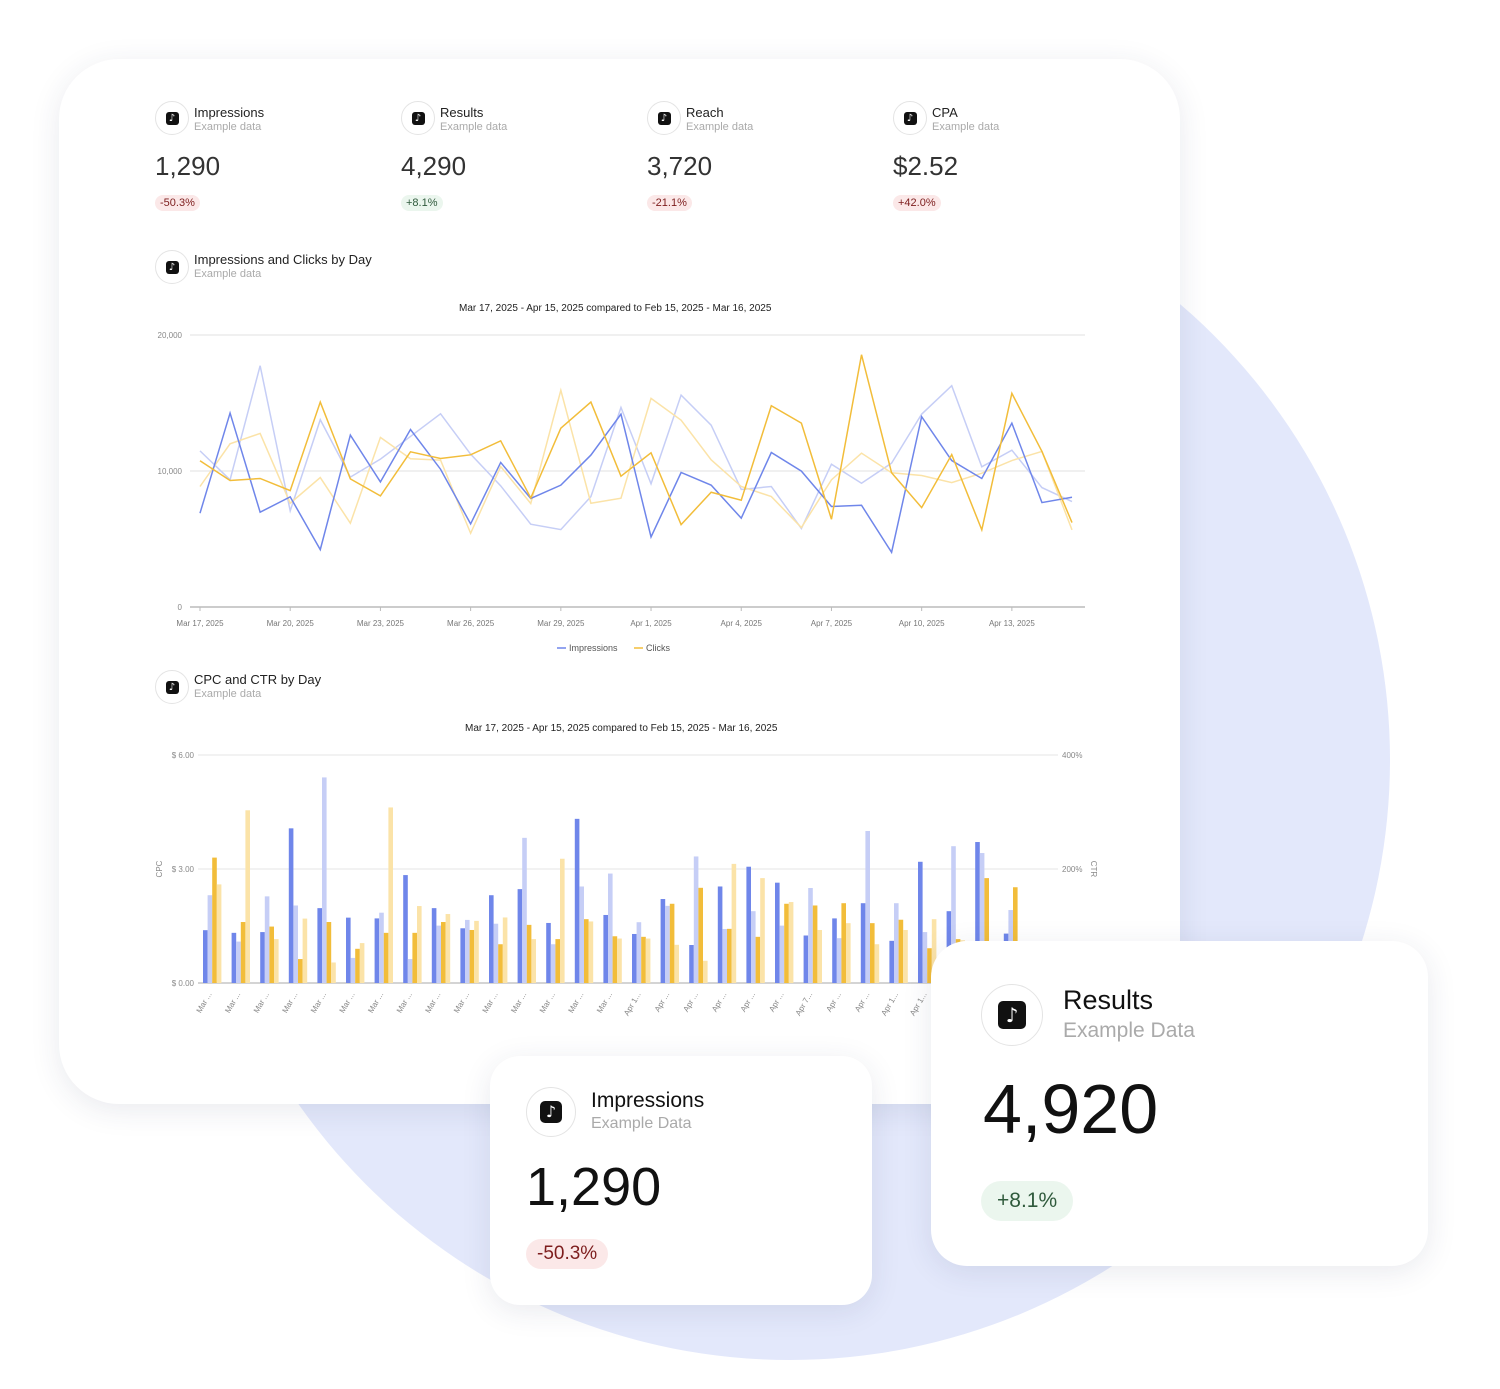 The height and width of the screenshot is (1389, 1500). What do you see at coordinates (180, 607) in the screenshot?
I see `line-y-tick-label: 0` at bounding box center [180, 607].